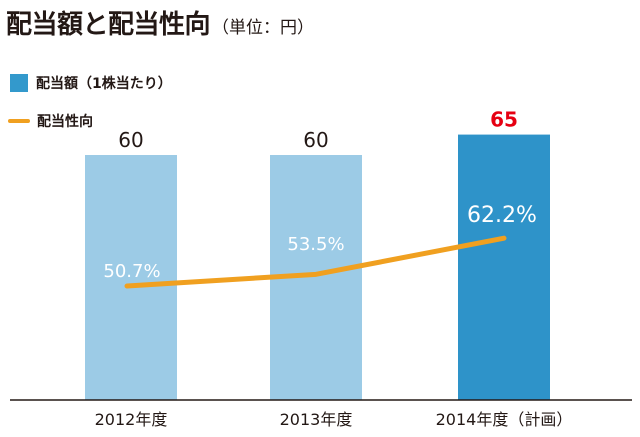 The width and height of the screenshot is (640, 437). I want to click on x-tick-label-2: 2013年度, so click(316, 419).